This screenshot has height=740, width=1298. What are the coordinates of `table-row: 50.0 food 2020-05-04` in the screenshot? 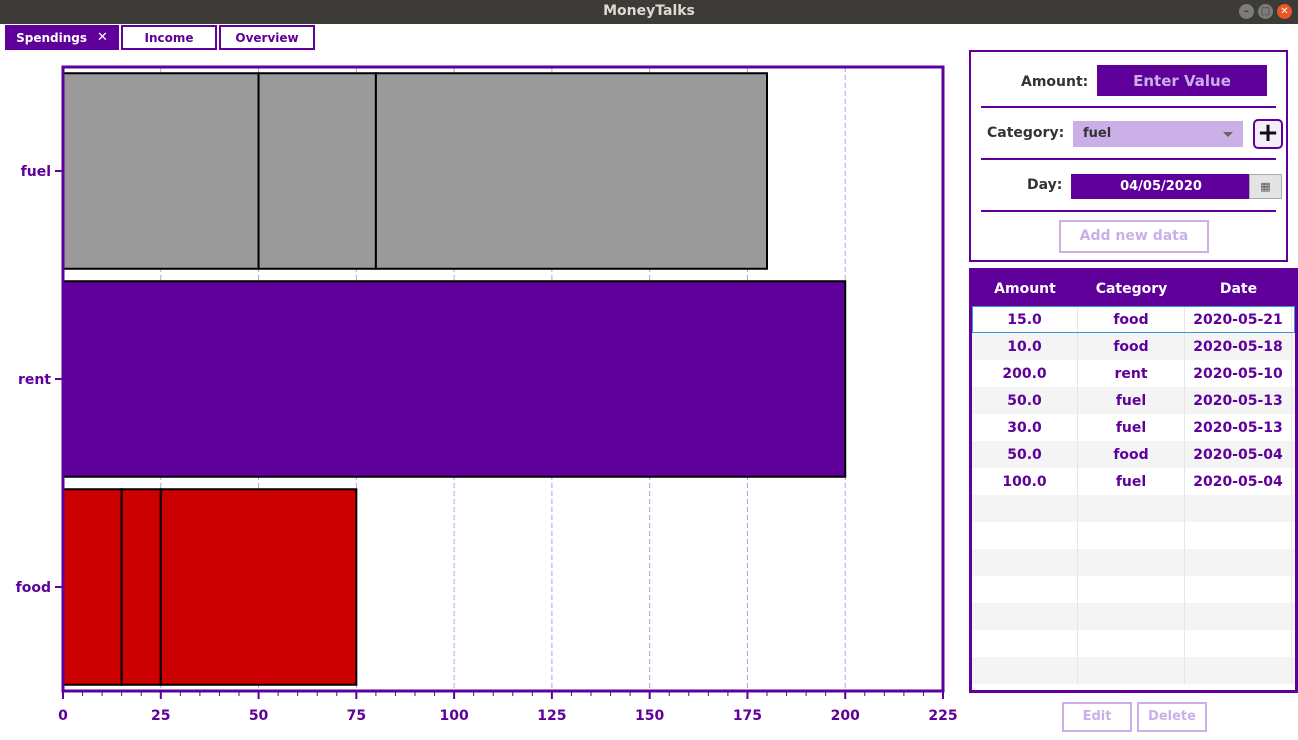 It's located at (1133, 454).